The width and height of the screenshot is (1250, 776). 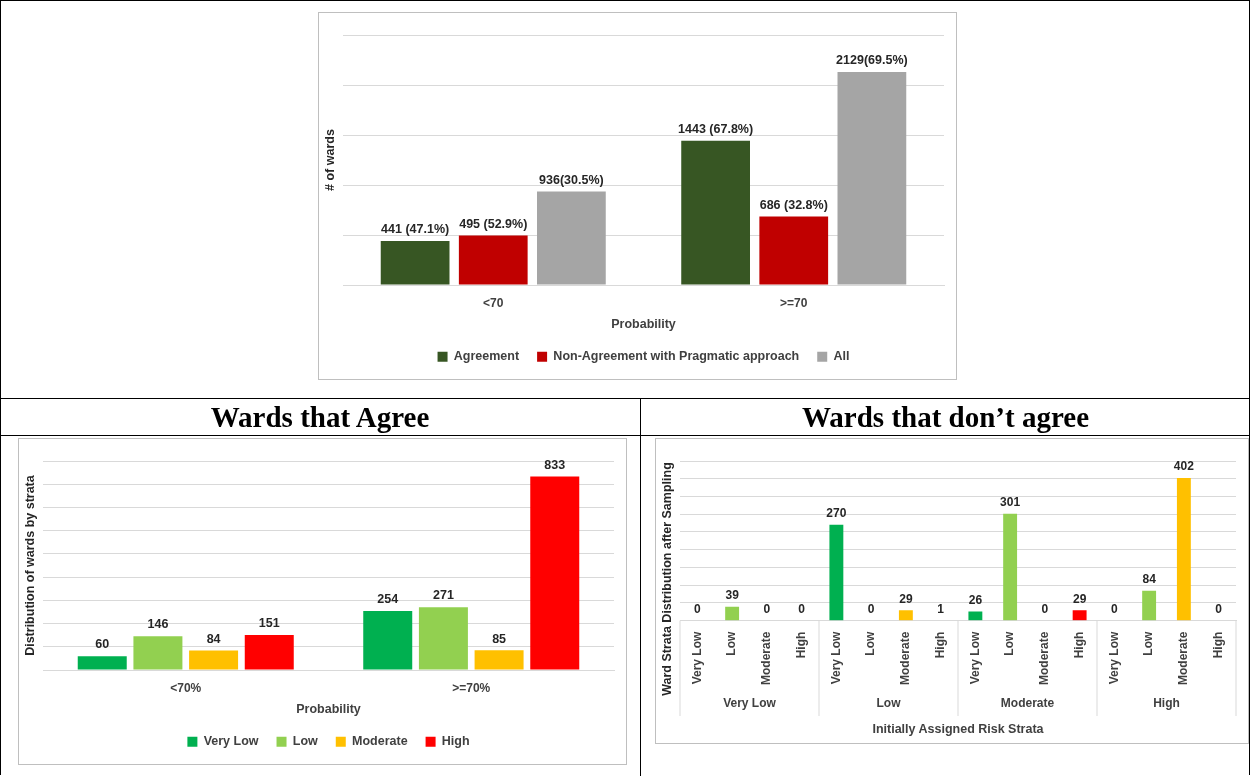 I want to click on data-label: 146, so click(x=158, y=624).